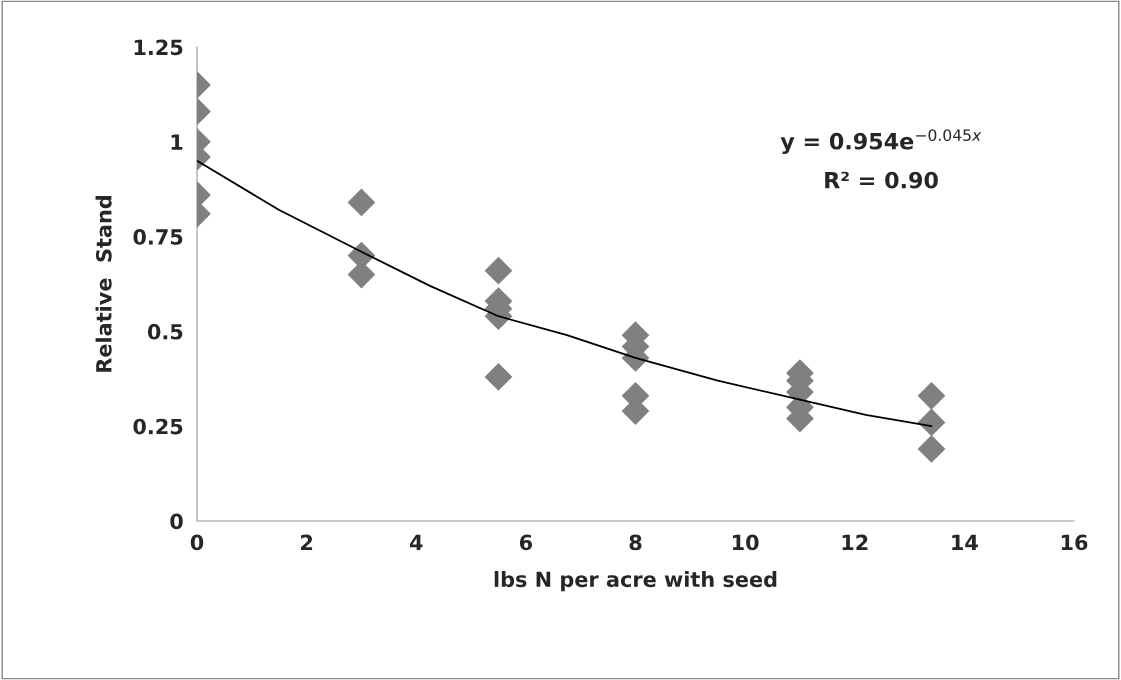  What do you see at coordinates (307, 542) in the screenshot?
I see `x-tick-label: 2` at bounding box center [307, 542].